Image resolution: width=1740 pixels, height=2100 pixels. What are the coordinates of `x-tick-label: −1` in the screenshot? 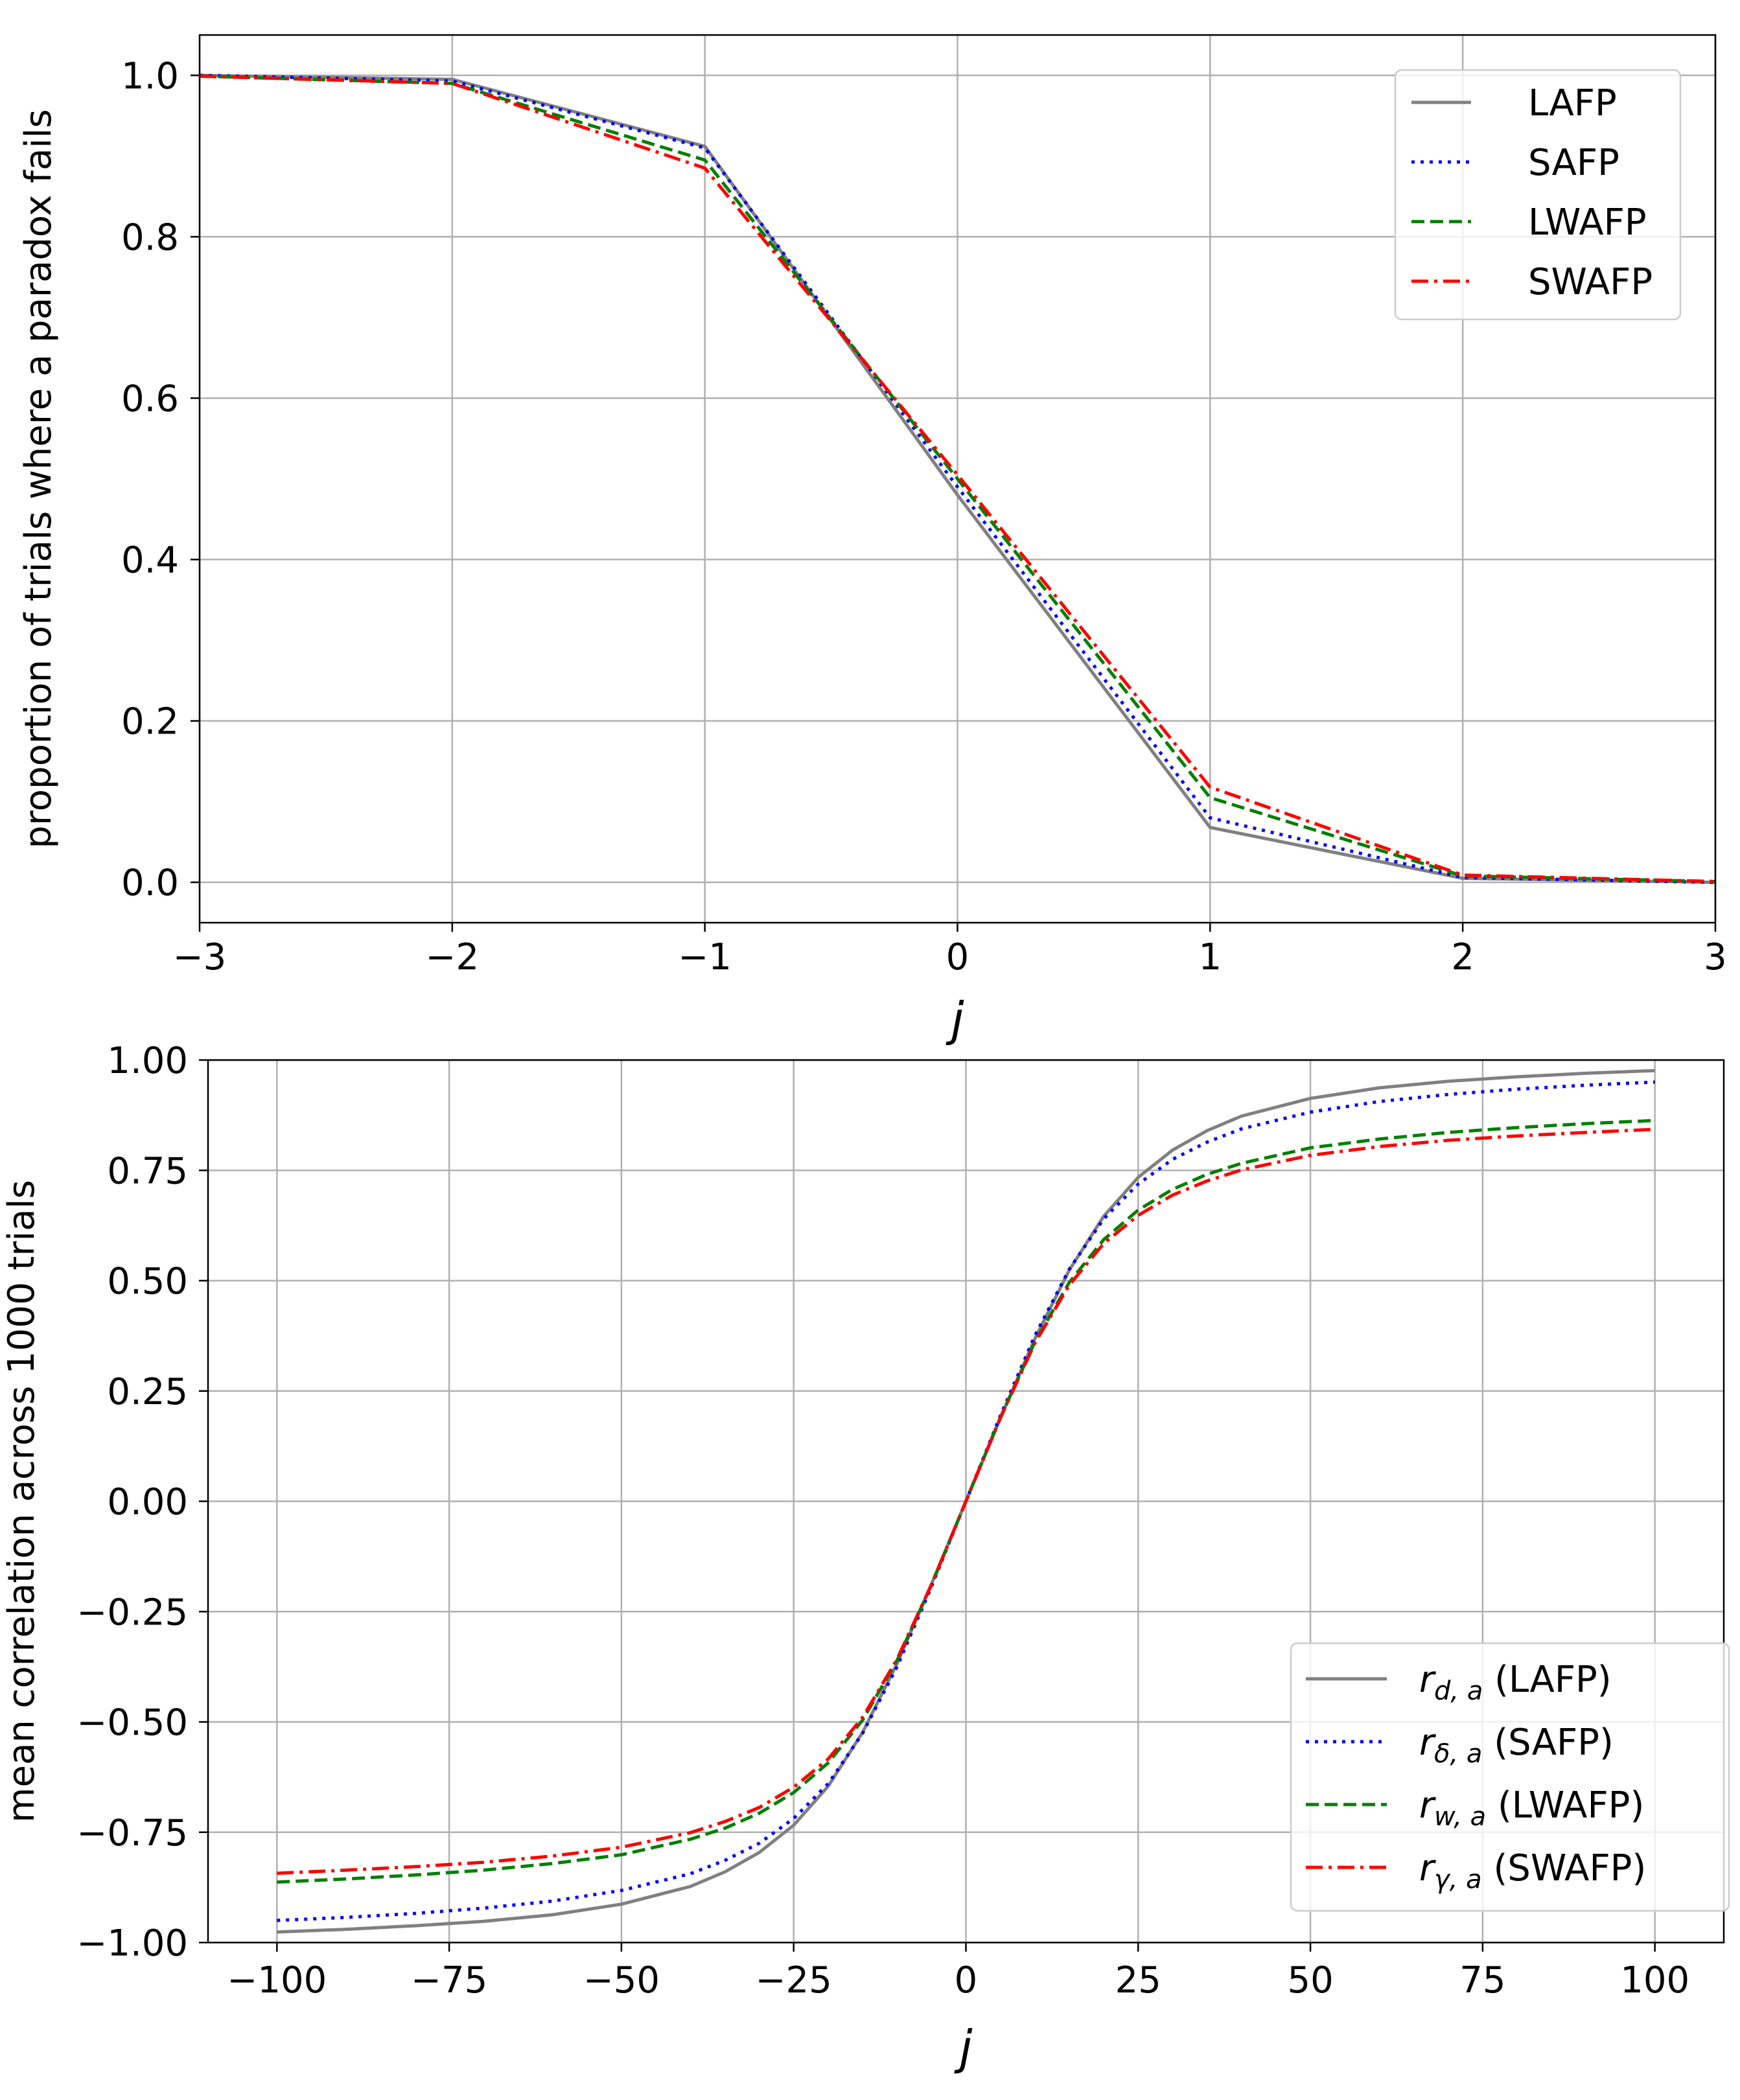 It's located at (705, 957).